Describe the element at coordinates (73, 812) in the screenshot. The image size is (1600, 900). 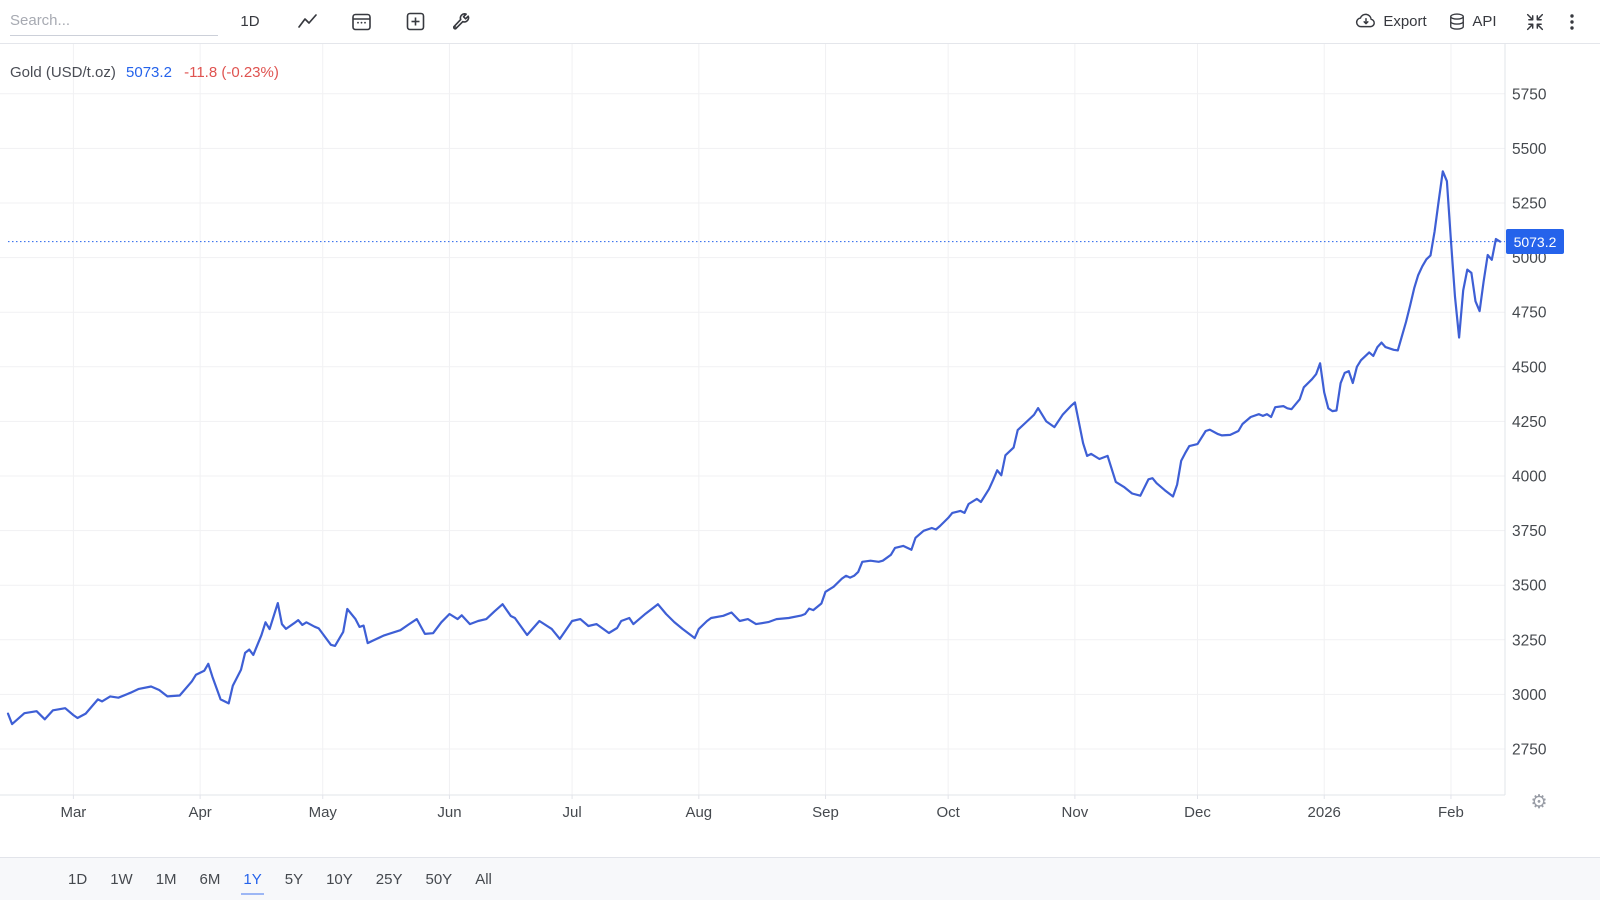
I see `x-axis-month-label: Mar` at that location.